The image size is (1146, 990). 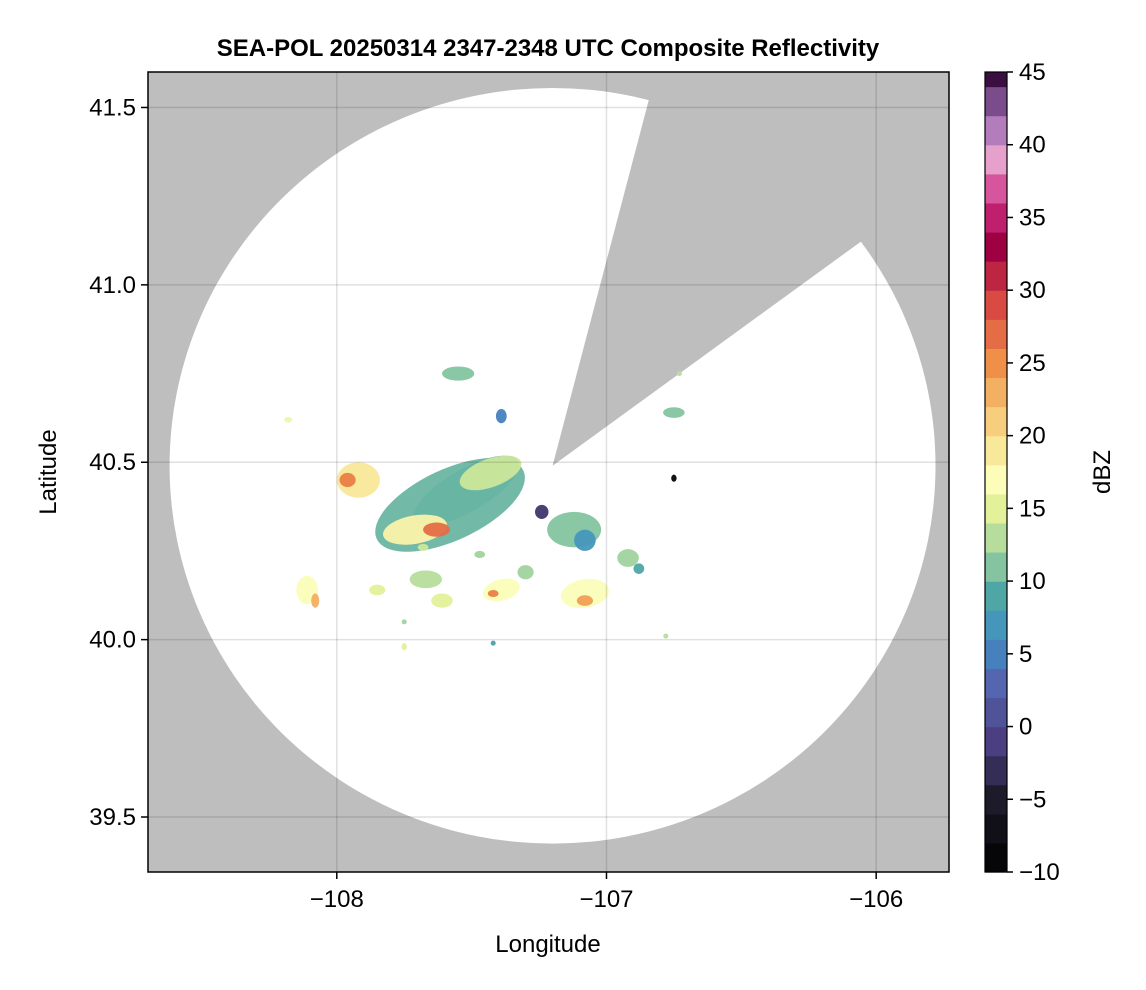 What do you see at coordinates (1022, 472) in the screenshot?
I see `colorbar: −10 −5 0 5 10 15 20 25 30 35 40 45` at bounding box center [1022, 472].